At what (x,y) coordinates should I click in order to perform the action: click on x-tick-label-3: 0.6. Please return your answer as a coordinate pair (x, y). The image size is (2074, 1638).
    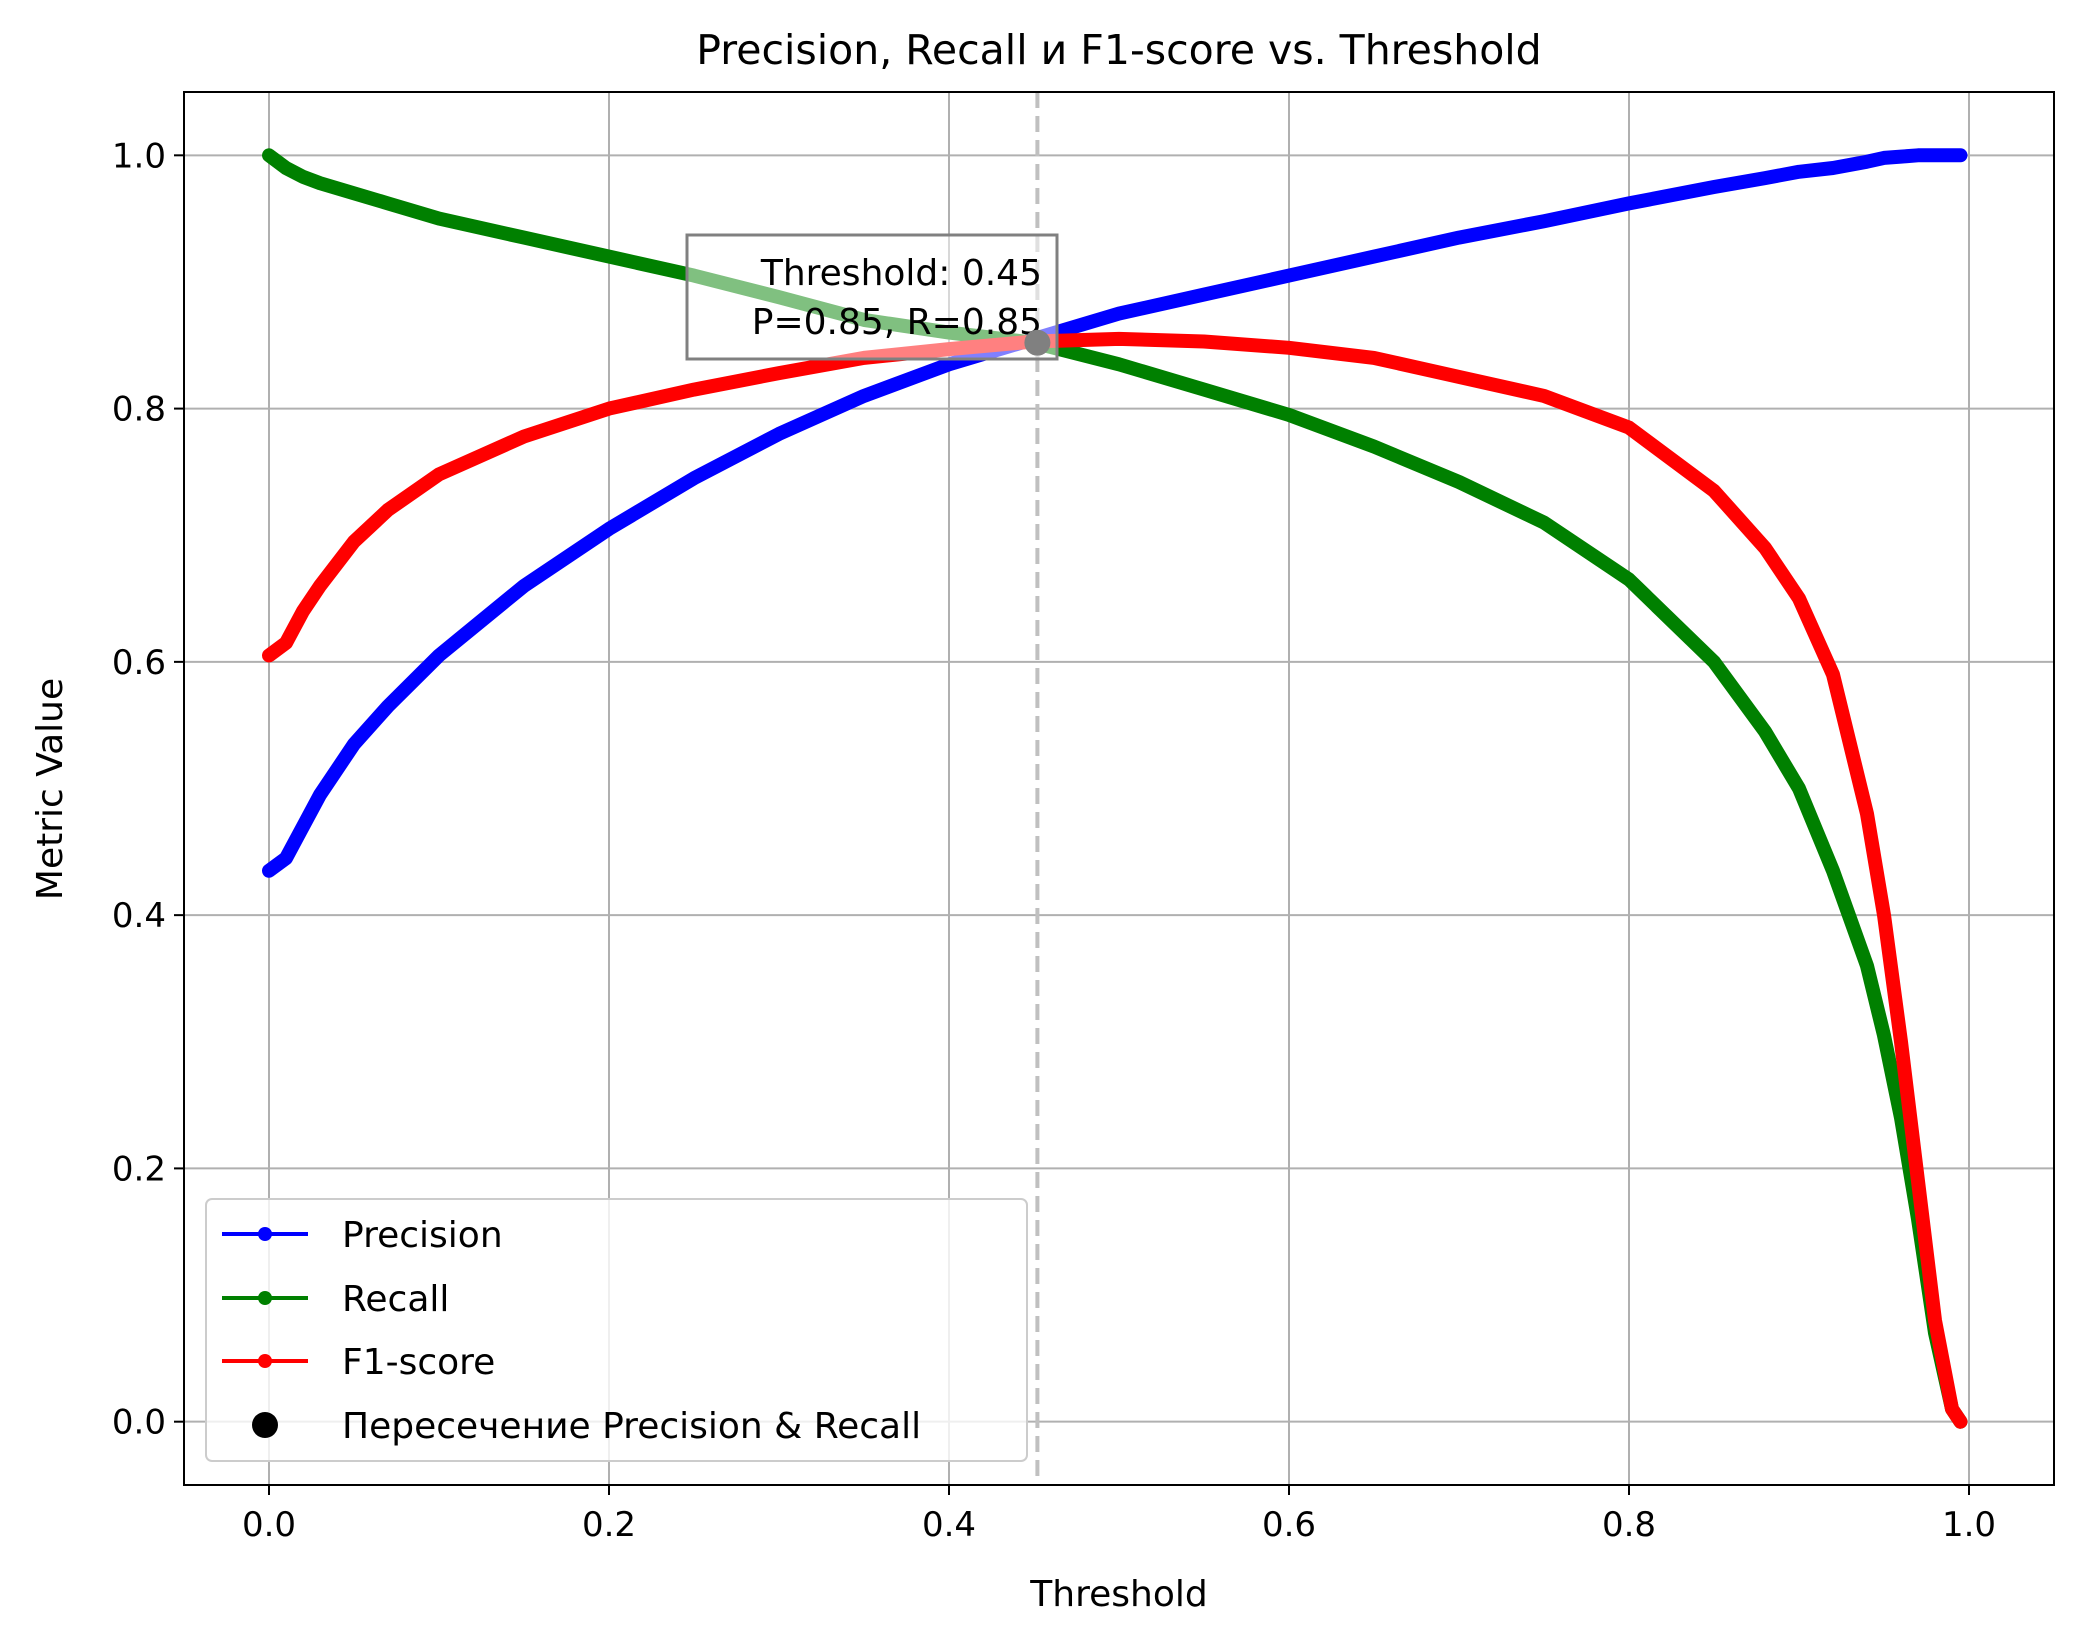
    Looking at the image, I should click on (1289, 1525).